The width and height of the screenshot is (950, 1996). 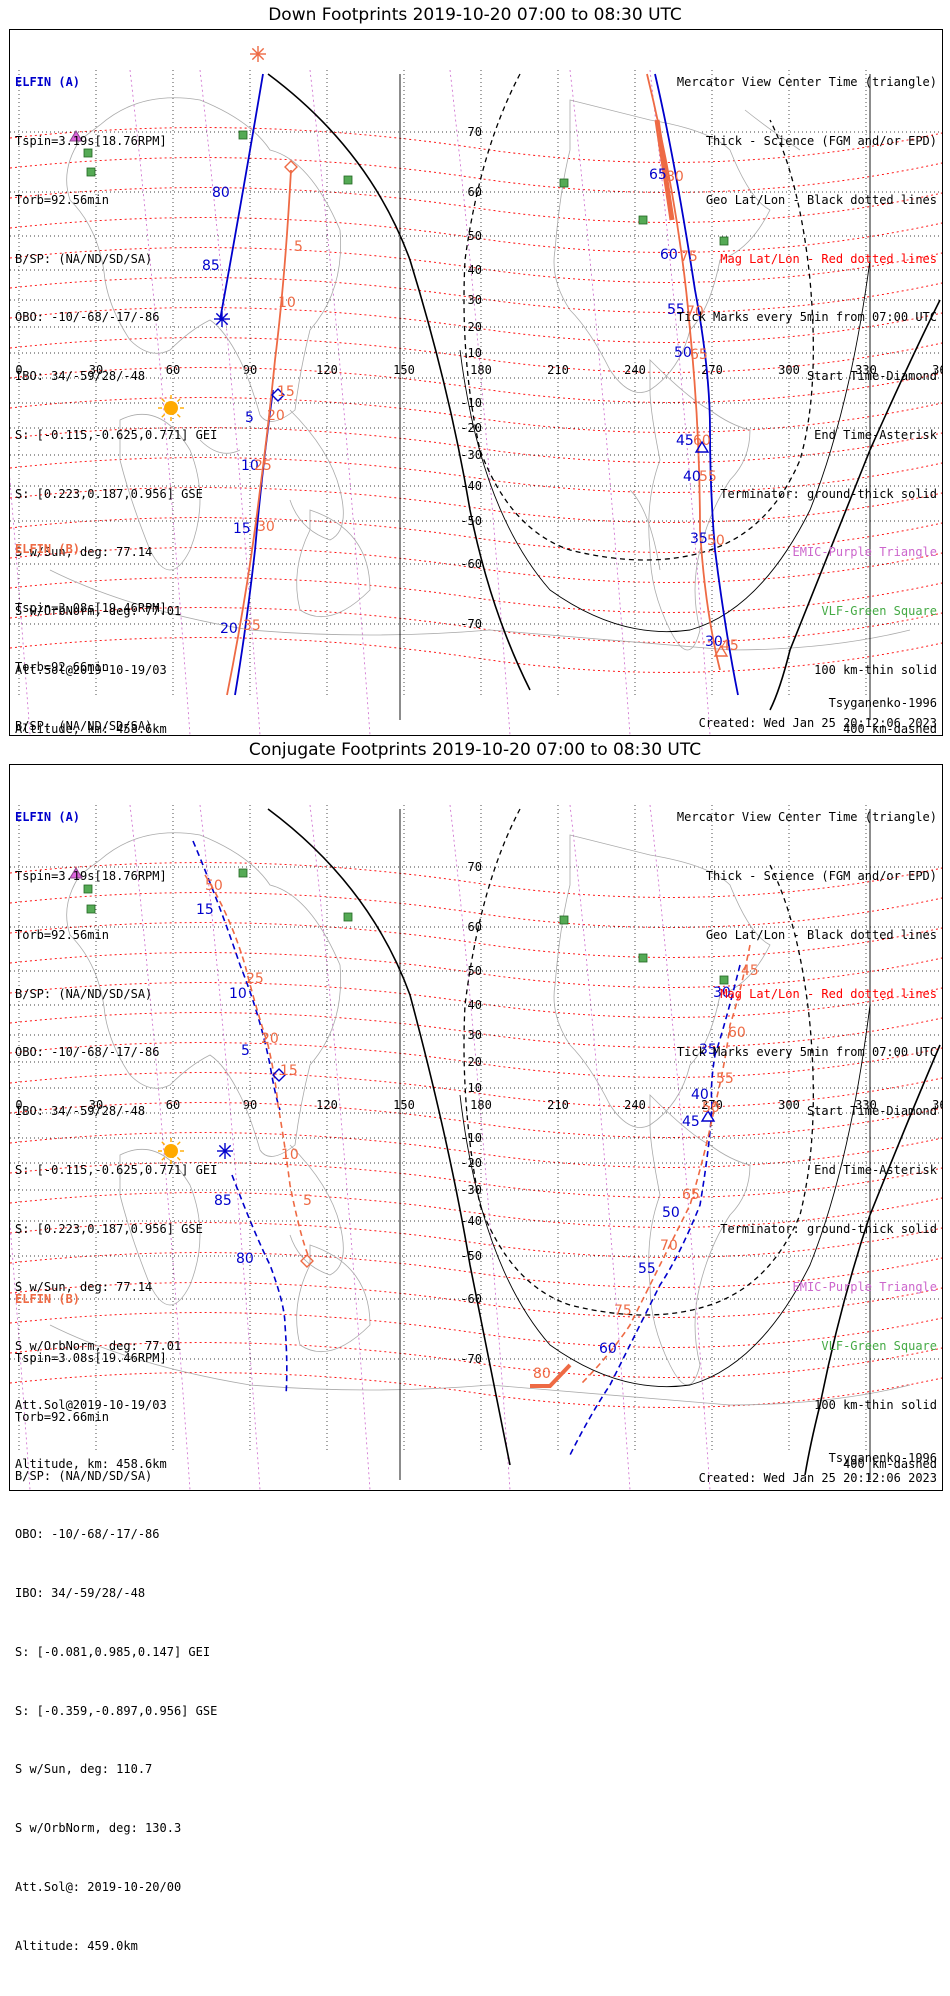 What do you see at coordinates (475, 927) in the screenshot?
I see `lat-tick-label: 60` at bounding box center [475, 927].